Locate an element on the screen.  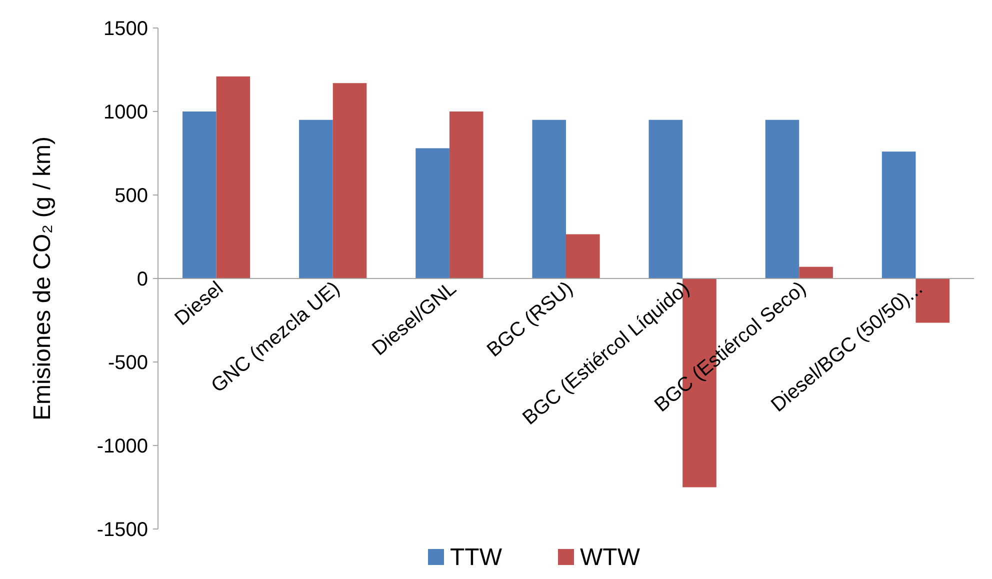
y-axis-title: Emisiones de CO₂ (g / km) is located at coordinates (42, 278).